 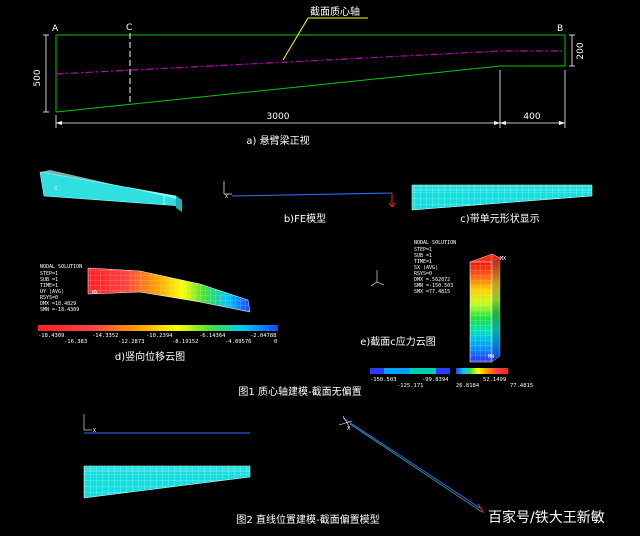 I want to click on point-b-label: B, so click(x=560, y=29).